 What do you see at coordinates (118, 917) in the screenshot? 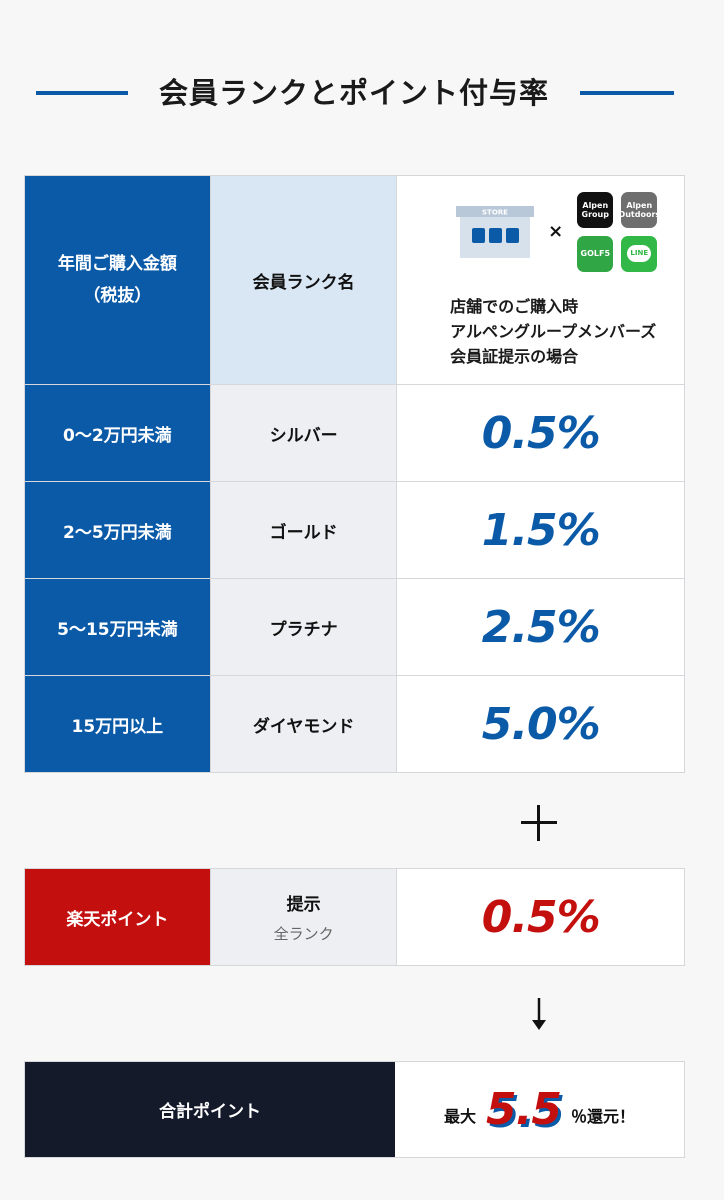
I see `rakuten-label: 楽天ポイント` at bounding box center [118, 917].